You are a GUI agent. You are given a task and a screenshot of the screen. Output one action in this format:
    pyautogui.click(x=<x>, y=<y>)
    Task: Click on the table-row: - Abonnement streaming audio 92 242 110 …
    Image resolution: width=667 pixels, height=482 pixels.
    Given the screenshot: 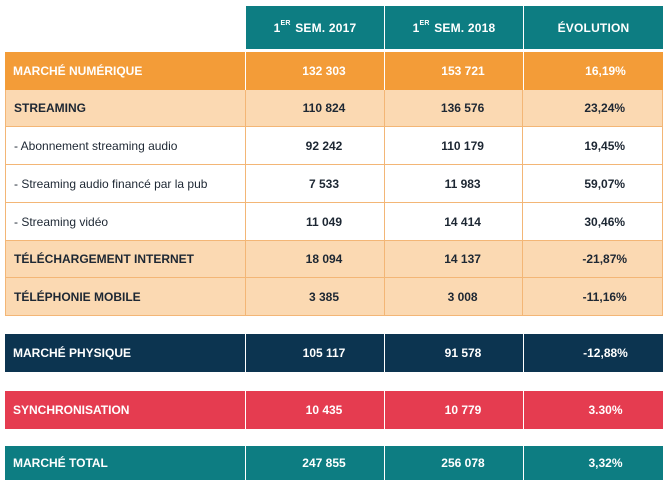 What is the action you would take?
    pyautogui.click(x=334, y=146)
    